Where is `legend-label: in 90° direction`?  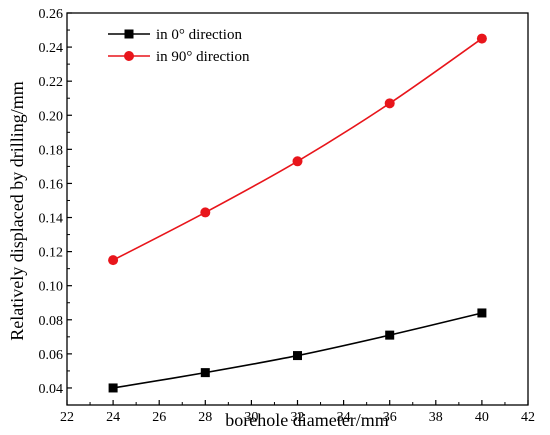 legend-label: in 90° direction is located at coordinates (203, 57).